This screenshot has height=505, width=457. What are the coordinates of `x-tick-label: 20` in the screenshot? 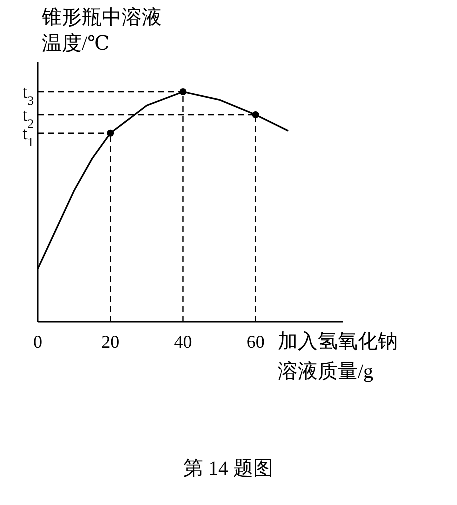 It's located at (111, 342).